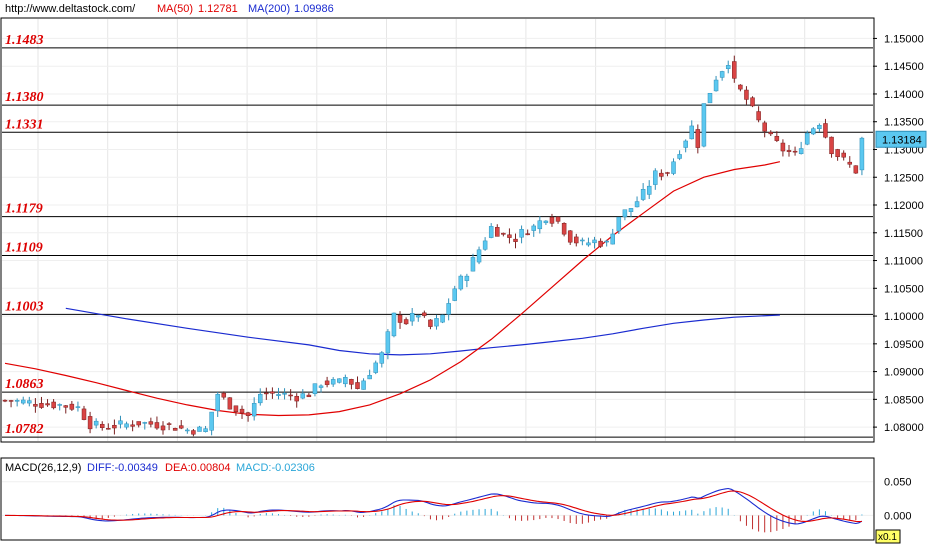  I want to click on site-url: http://www.deltastock.com/, so click(70, 9).